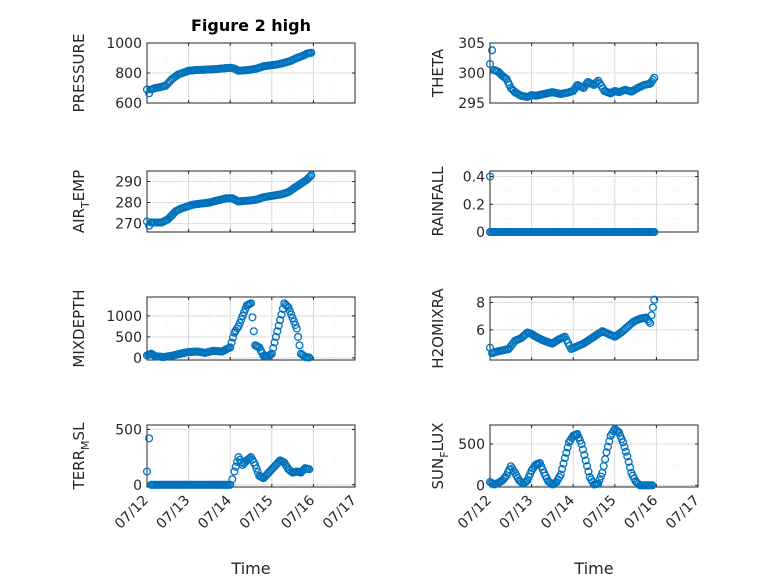 This screenshot has height=583, width=778. I want to click on panel-3: 270 280 290 AIRTEMP, so click(213, 201).